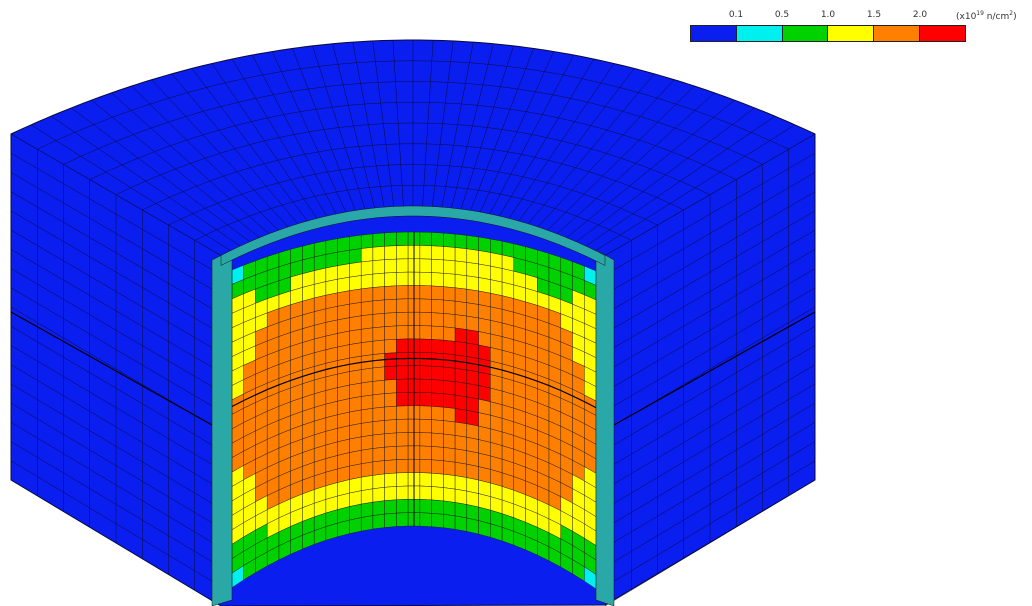 The width and height of the screenshot is (1032, 606). Describe the element at coordinates (710, 371) in the screenshot. I see `right-seam-line` at that location.